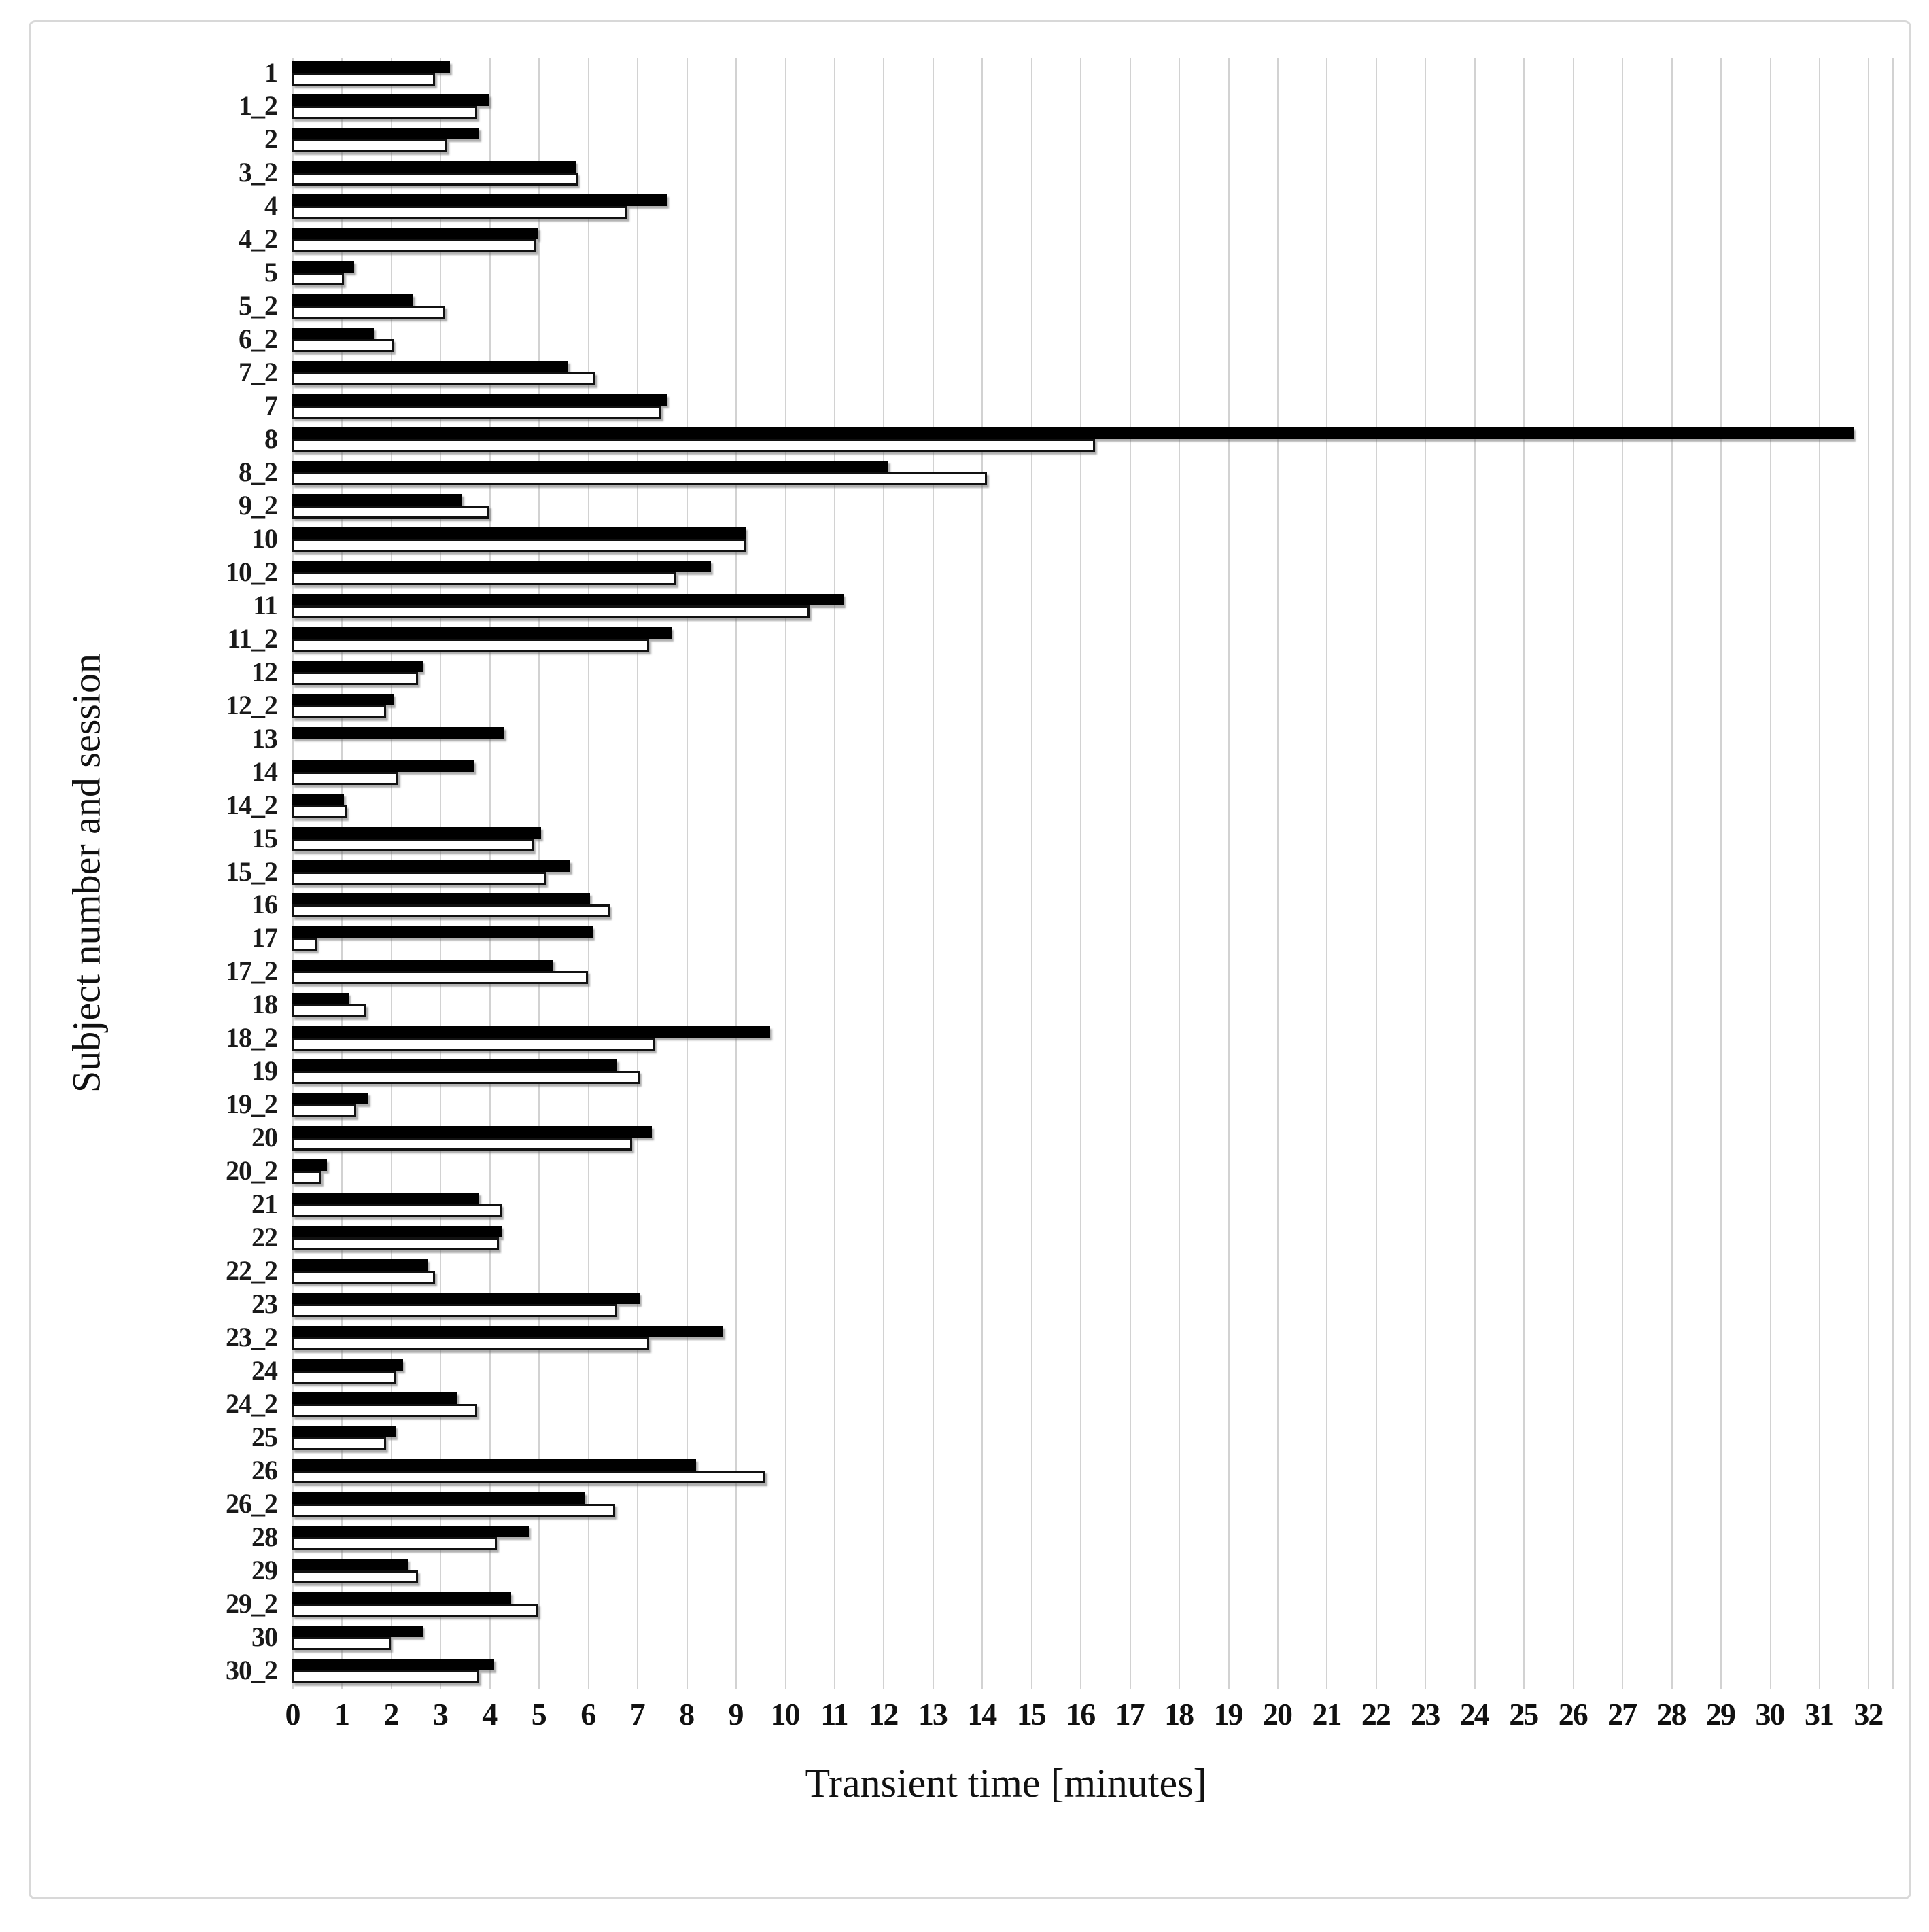 This screenshot has height=1932, width=1929. Describe the element at coordinates (271, 438) in the screenshot. I see `y-tick-label-8: 8` at that location.